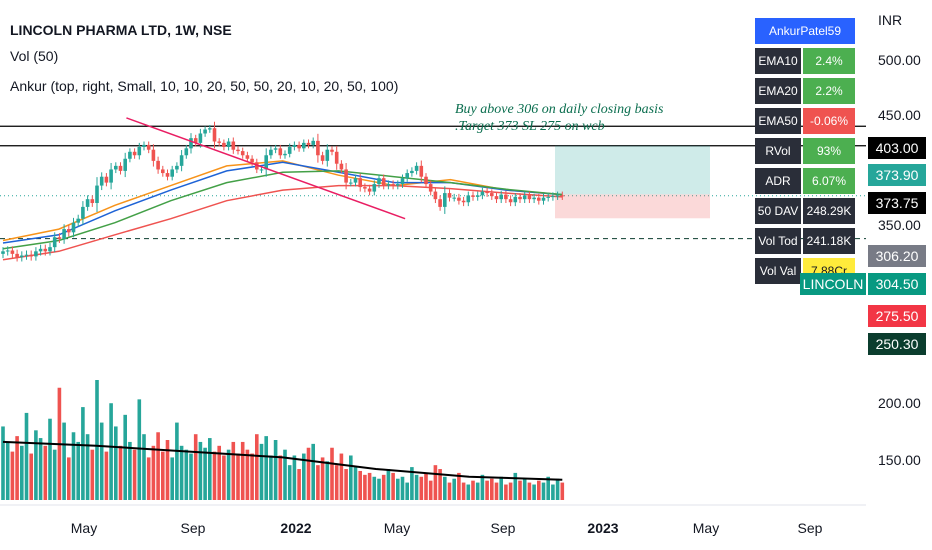  Describe the element at coordinates (84, 528) in the screenshot. I see `time-tick: May` at that location.